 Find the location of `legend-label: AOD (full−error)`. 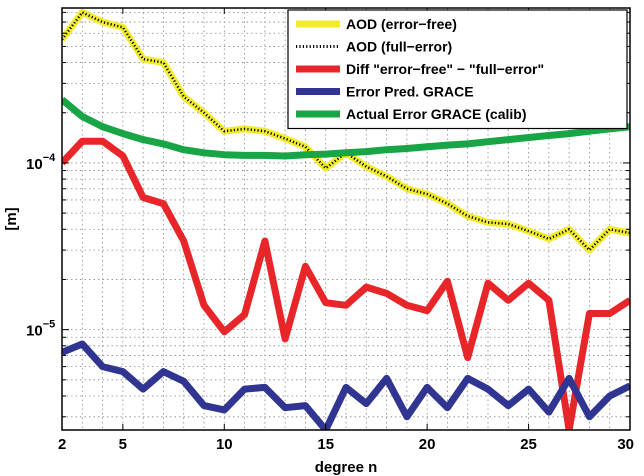

legend-label: AOD (full−error) is located at coordinates (399, 47).